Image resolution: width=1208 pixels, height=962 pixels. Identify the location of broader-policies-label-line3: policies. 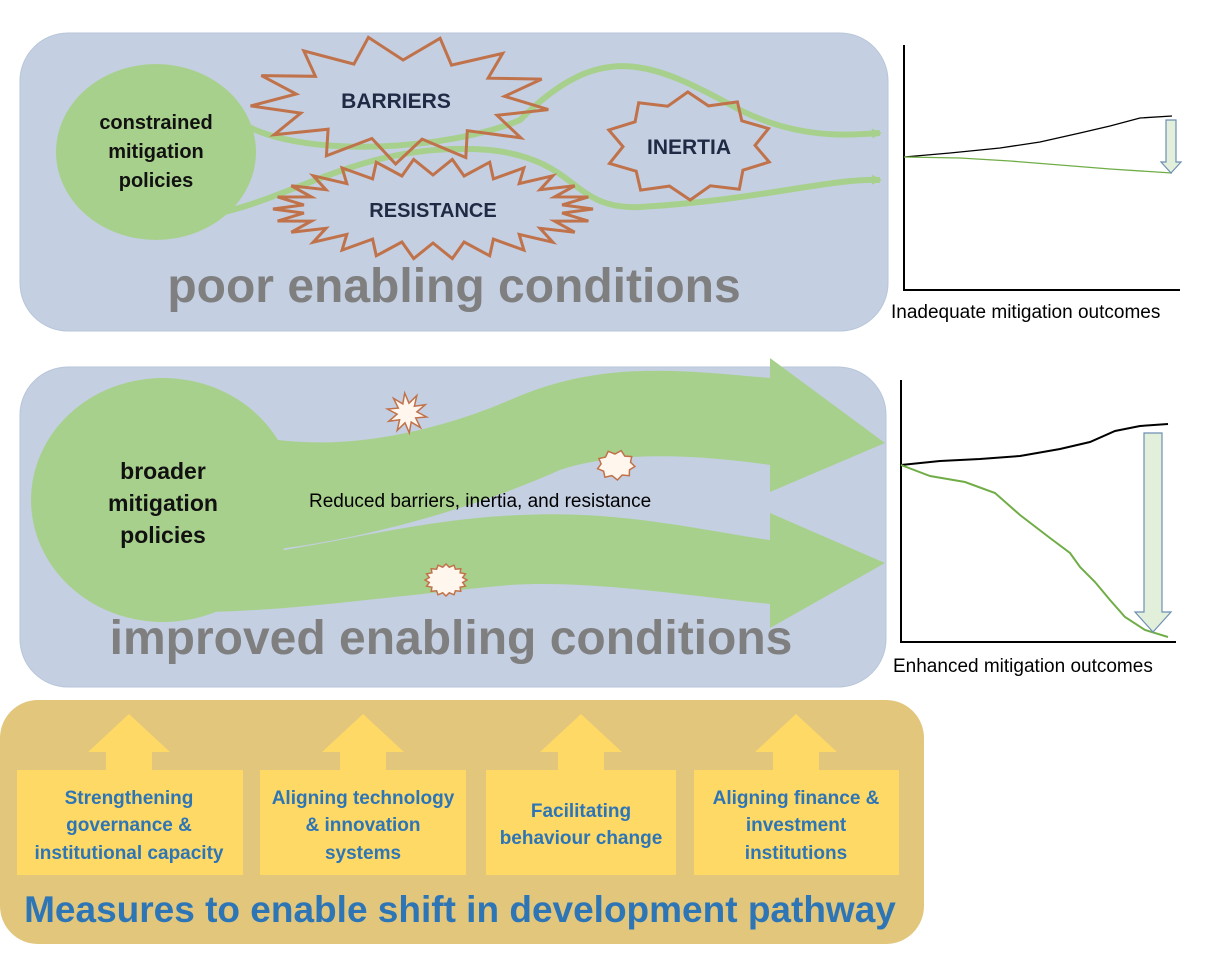
(163, 535).